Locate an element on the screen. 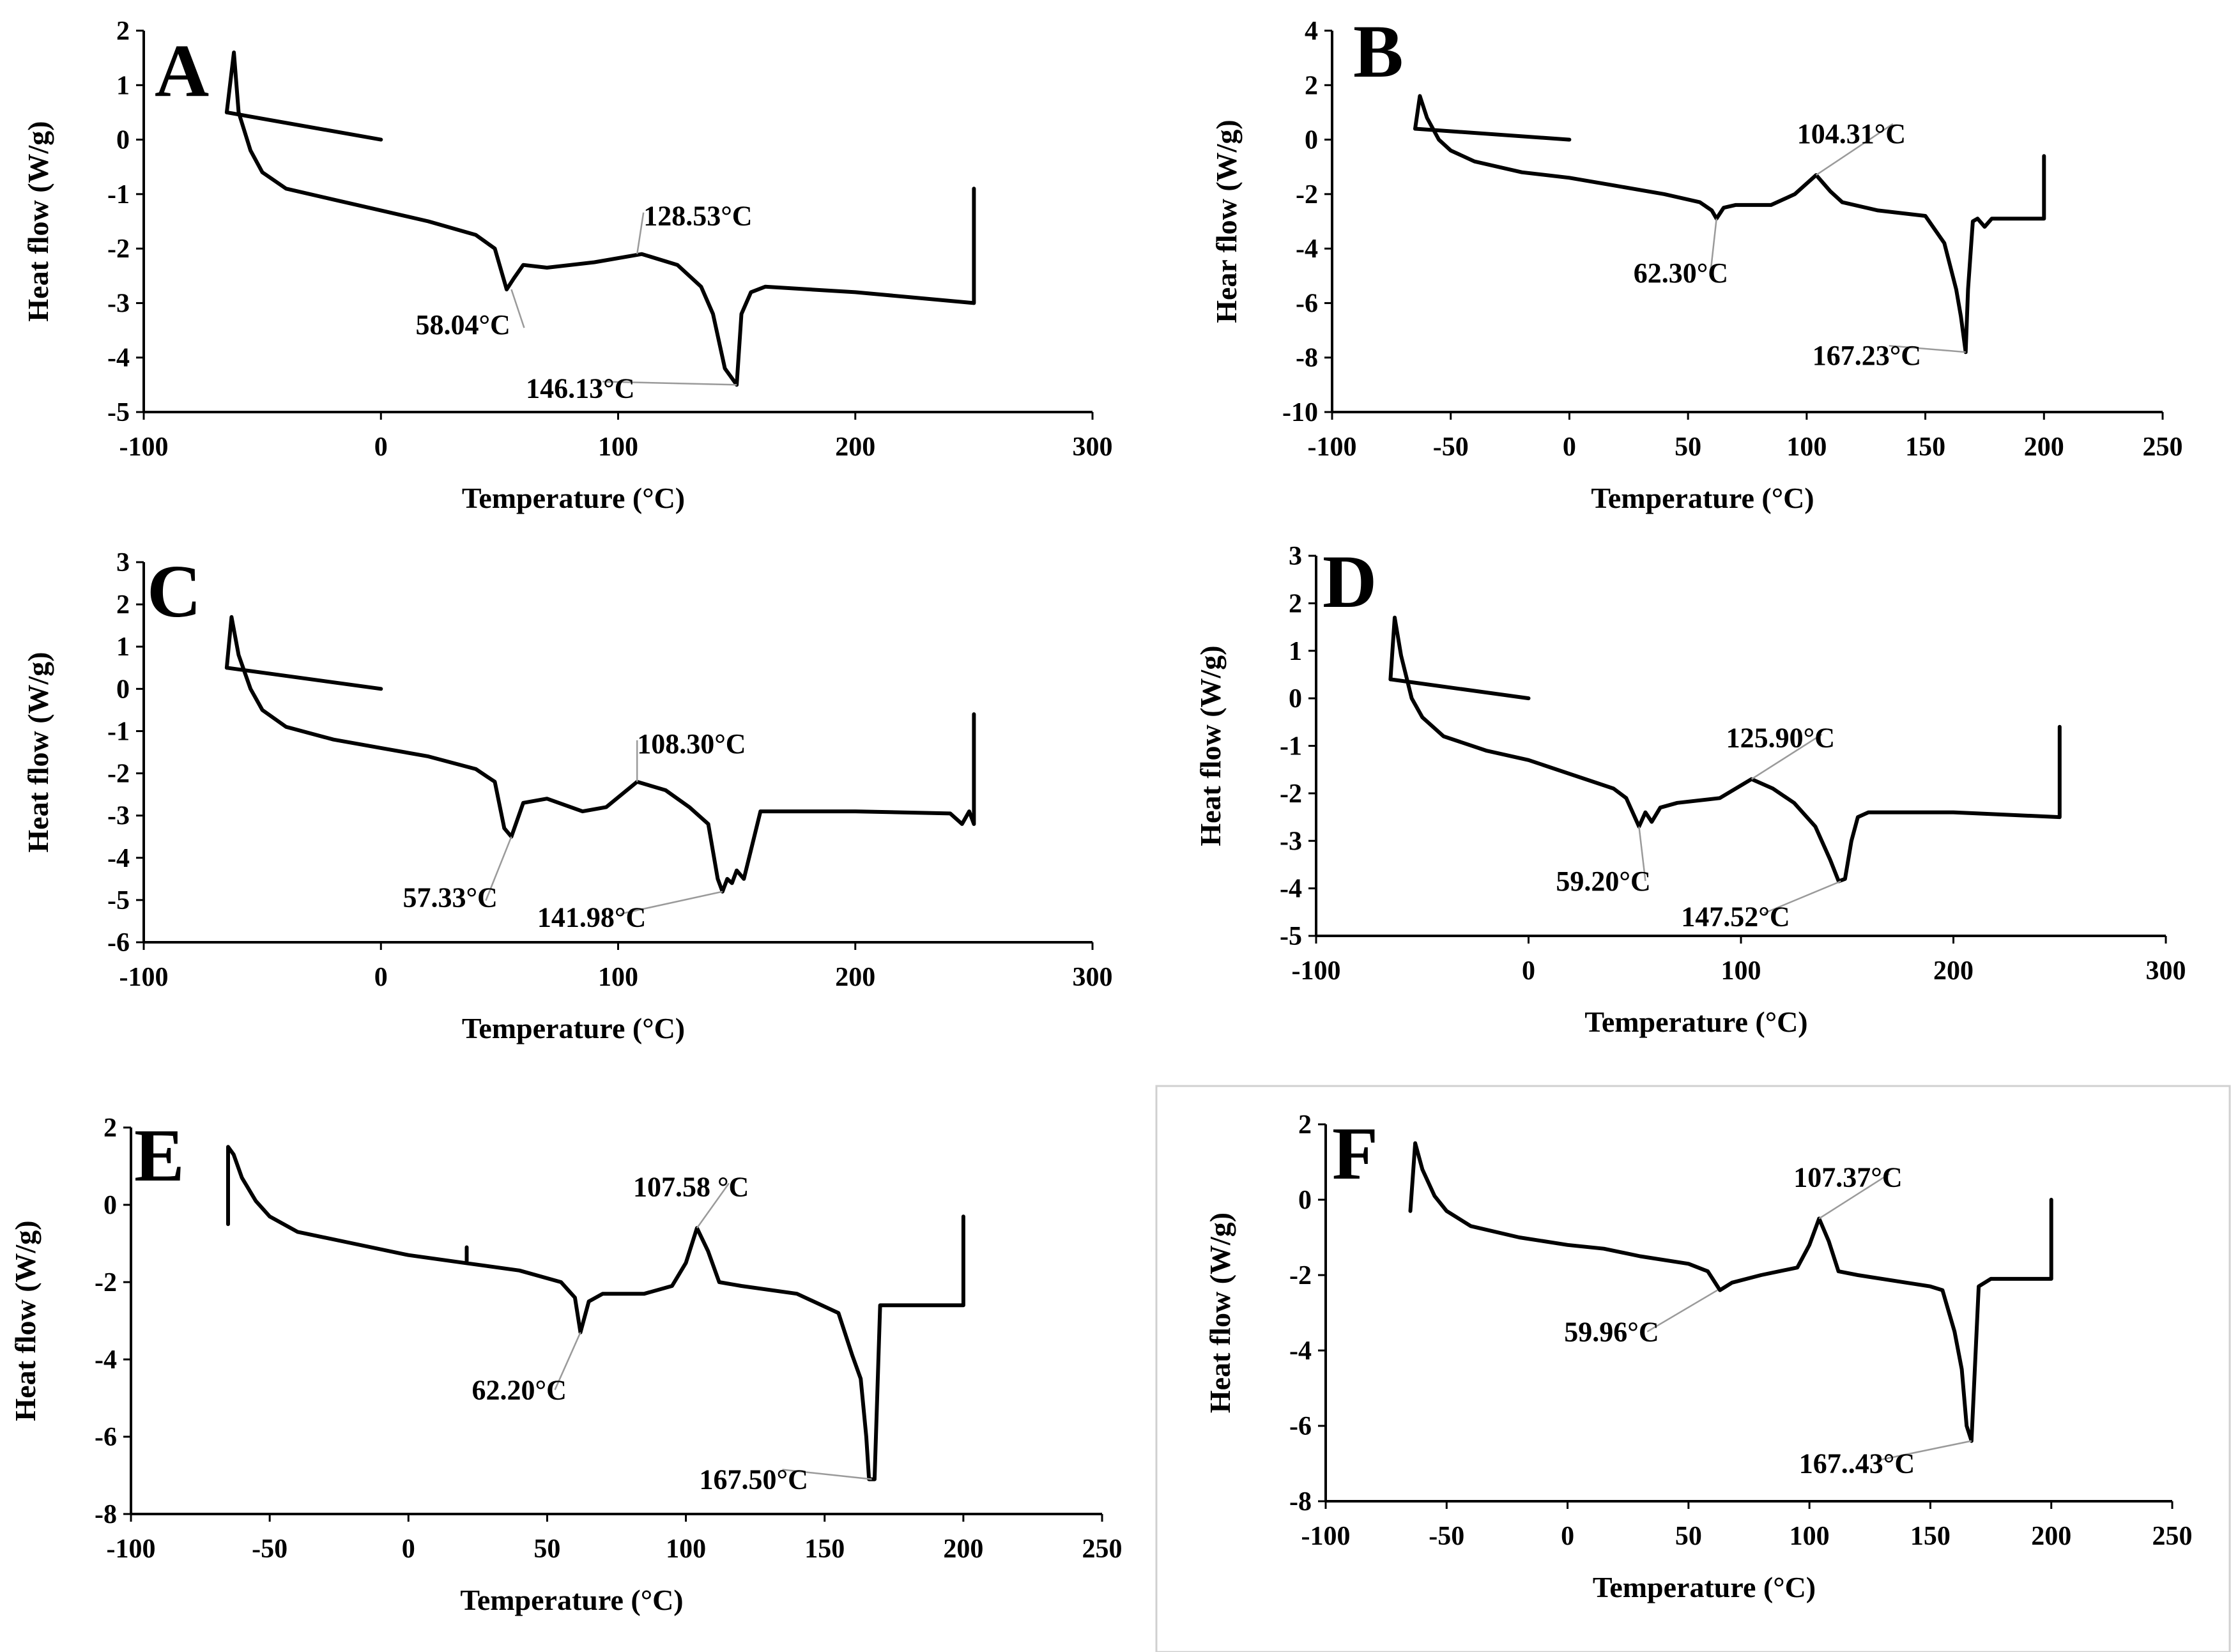 This screenshot has width=2231, height=1652. peak-annotation: 167..43°C is located at coordinates (1857, 1464).